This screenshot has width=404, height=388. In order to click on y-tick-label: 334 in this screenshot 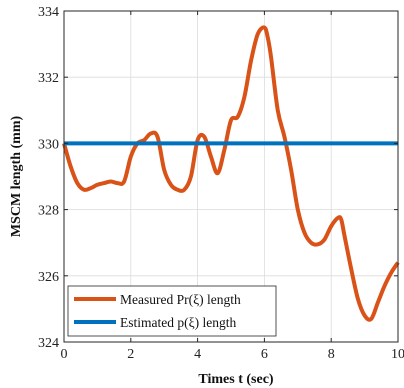, I will do `click(48, 12)`.